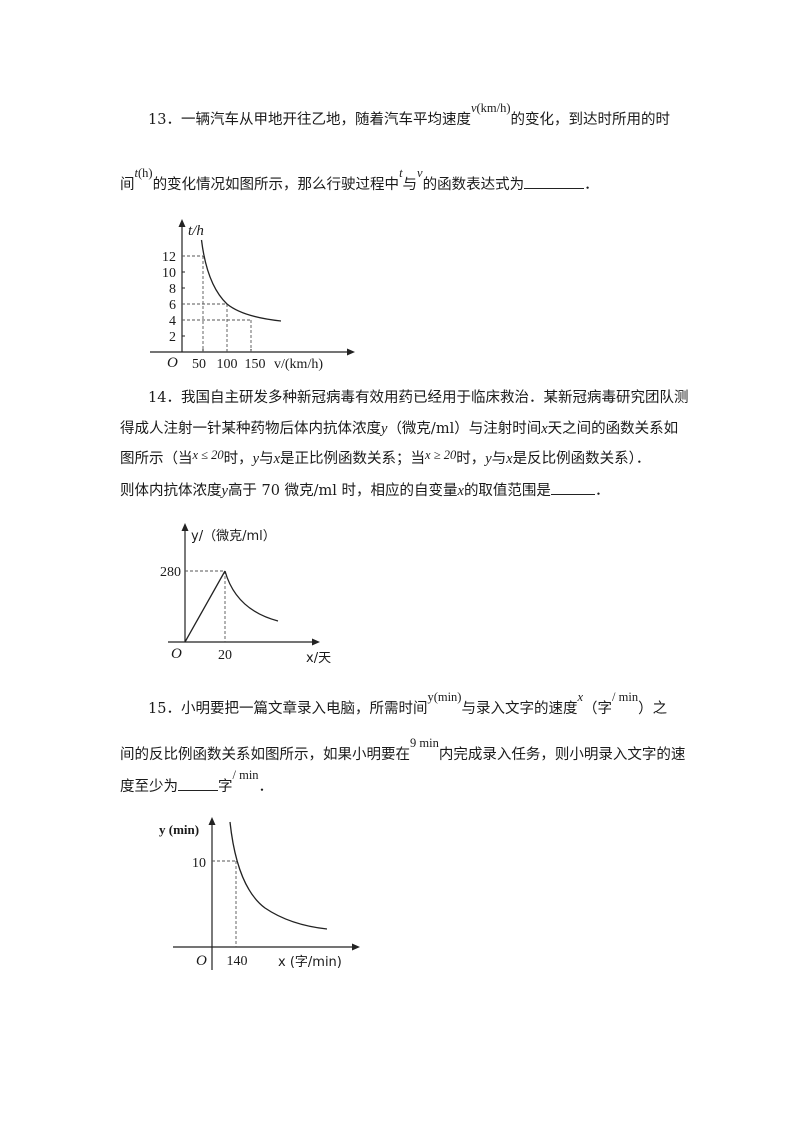 The height and width of the screenshot is (1132, 800). What do you see at coordinates (310, 962) in the screenshot?
I see `q15-x-axis-label: x (字/min)` at bounding box center [310, 962].